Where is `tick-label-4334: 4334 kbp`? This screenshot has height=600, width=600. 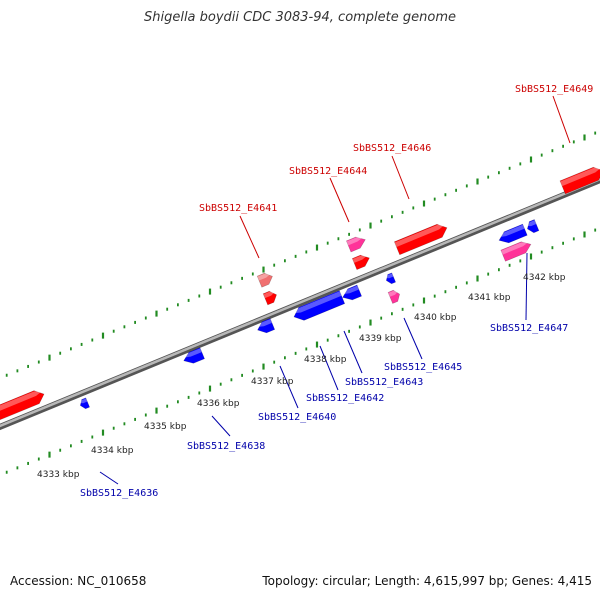 tick-label-4334: 4334 kbp is located at coordinates (112, 451).